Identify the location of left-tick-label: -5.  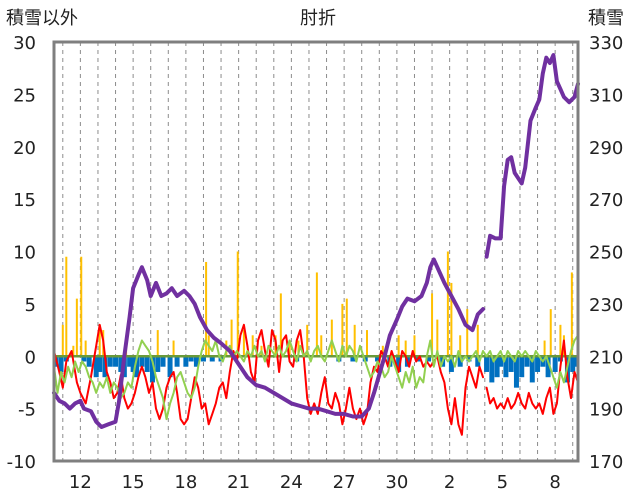
(27, 410).